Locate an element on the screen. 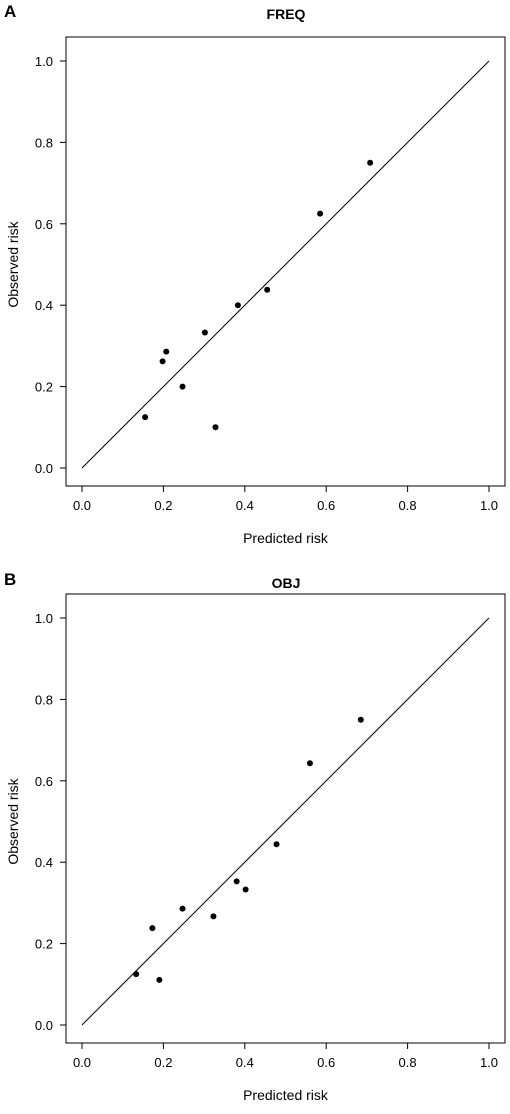  chart-title-obj: OBJ is located at coordinates (286, 583).